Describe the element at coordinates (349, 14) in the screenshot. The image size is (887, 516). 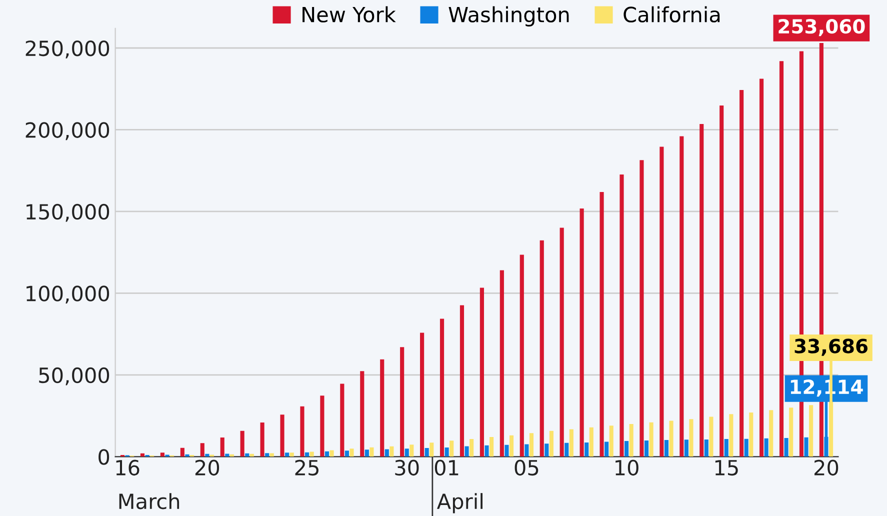
I see `legend-label: New York` at that location.